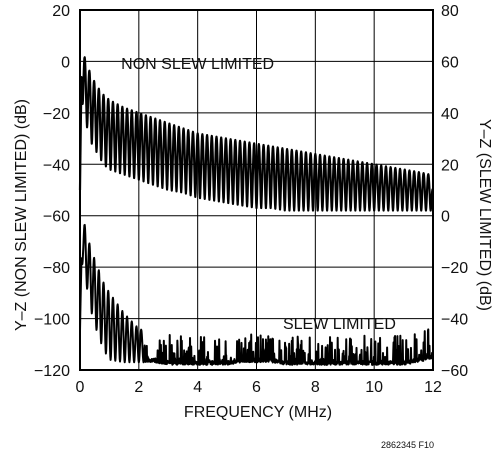 Image resolution: width=500 pixels, height=452 pixels. What do you see at coordinates (61, 11) in the screenshot?
I see `y-tick-label-left: 20` at bounding box center [61, 11].